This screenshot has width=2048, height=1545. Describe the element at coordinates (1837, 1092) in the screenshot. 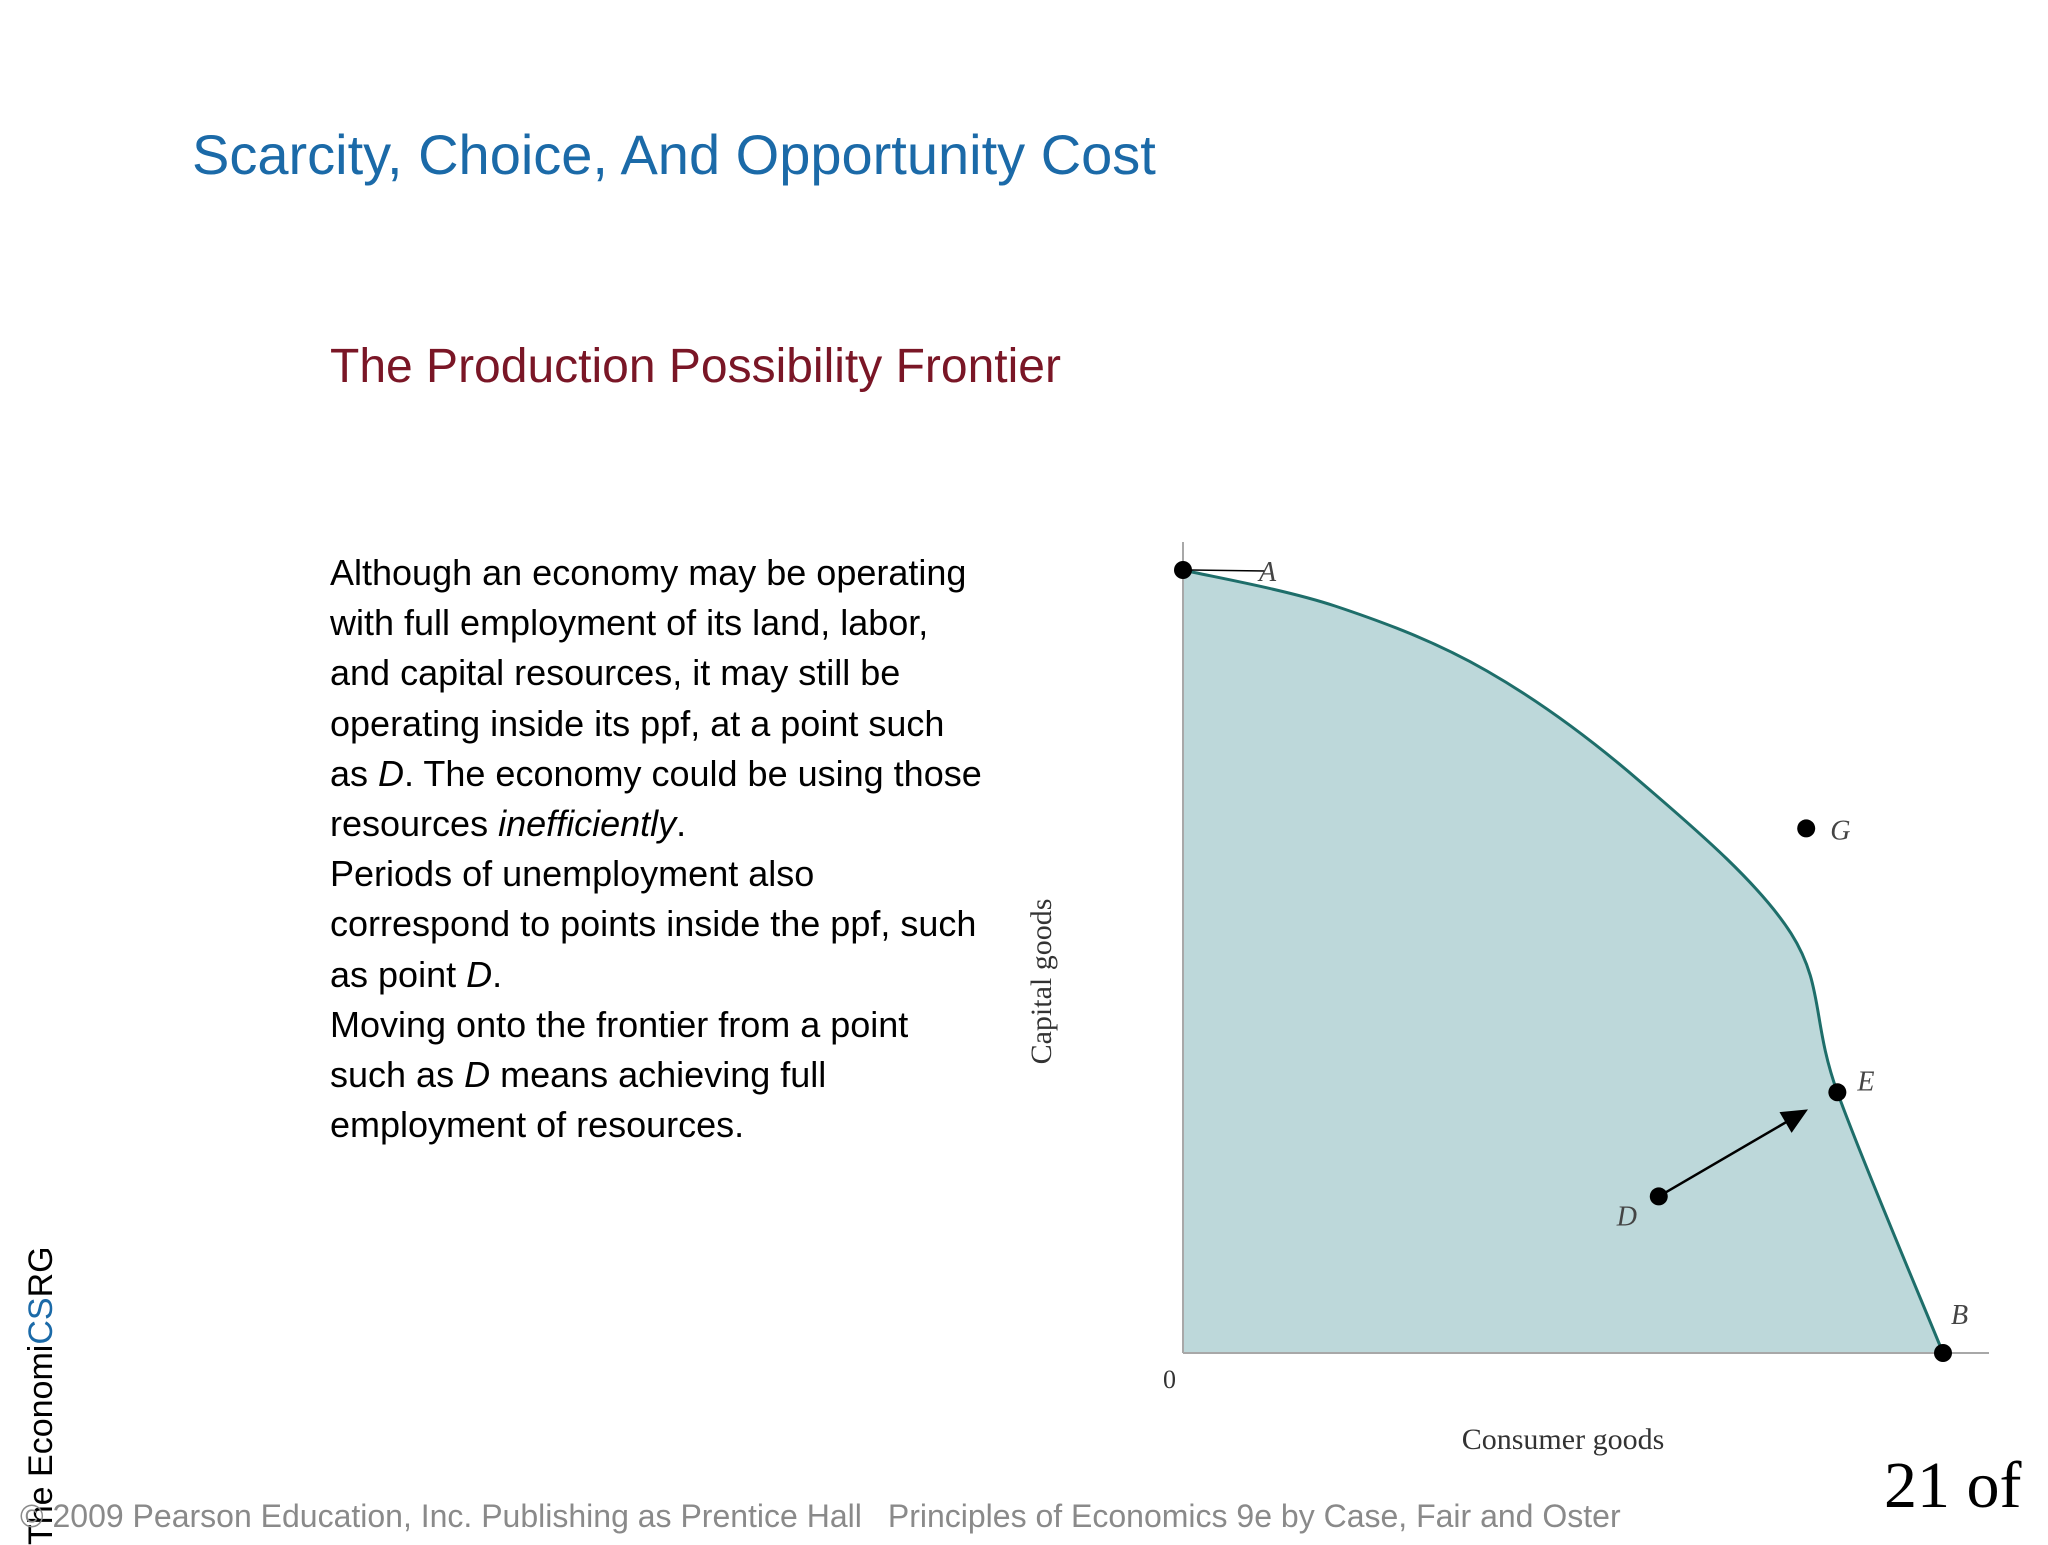

I see `point-e-marker` at that location.